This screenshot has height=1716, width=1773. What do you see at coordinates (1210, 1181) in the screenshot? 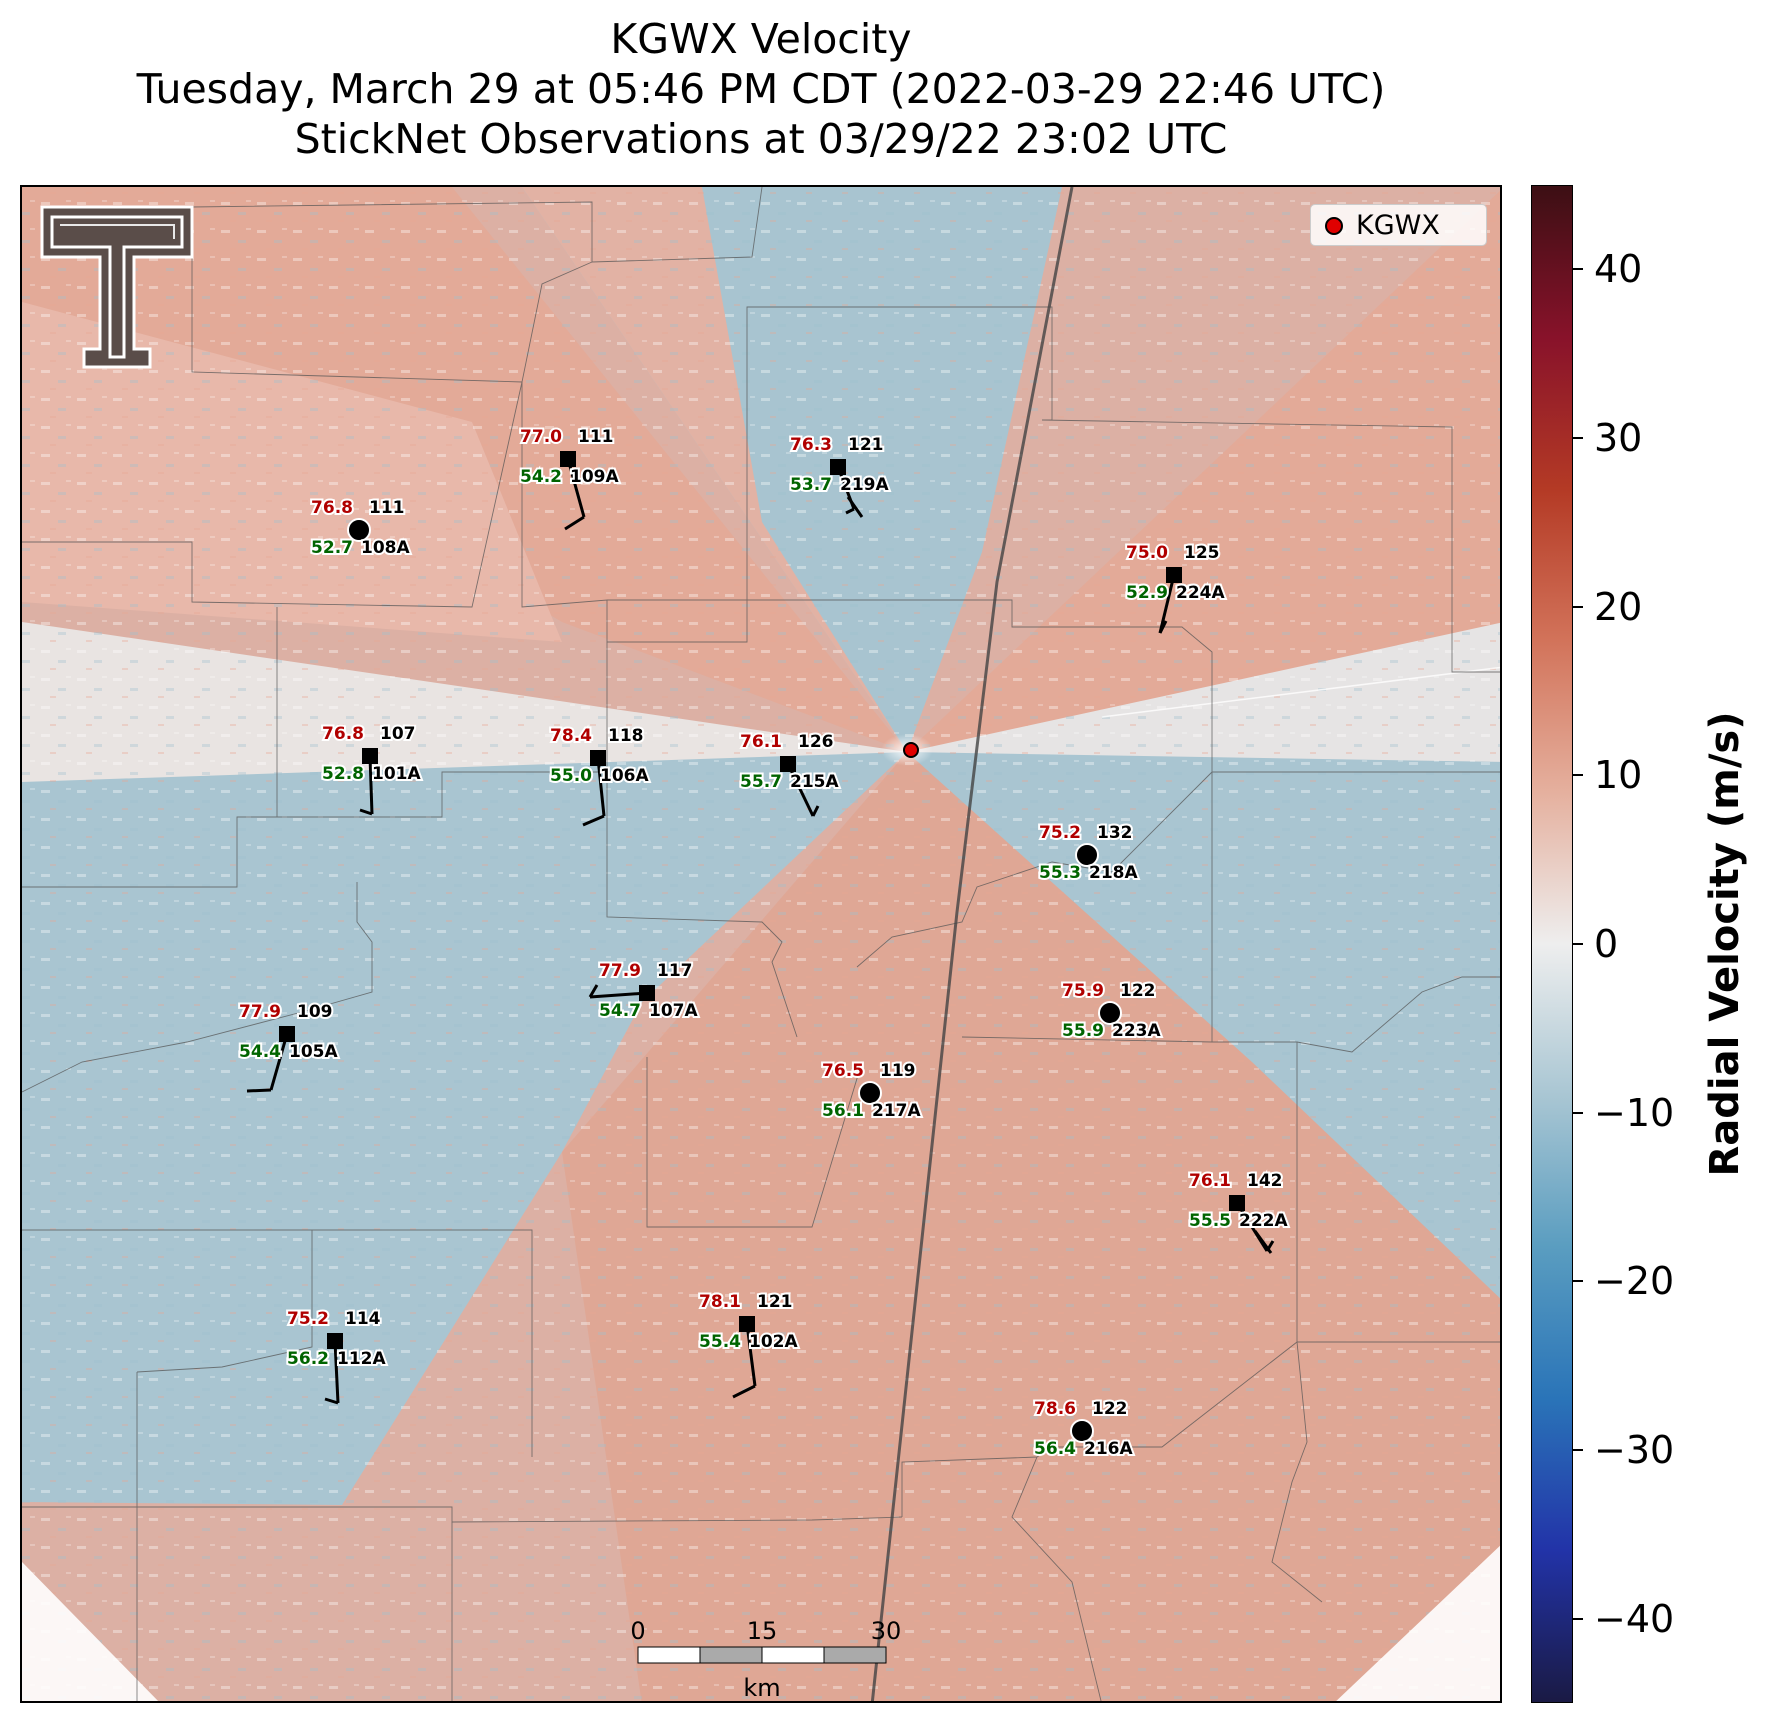
I see `station-temperature: 76.1` at bounding box center [1210, 1181].